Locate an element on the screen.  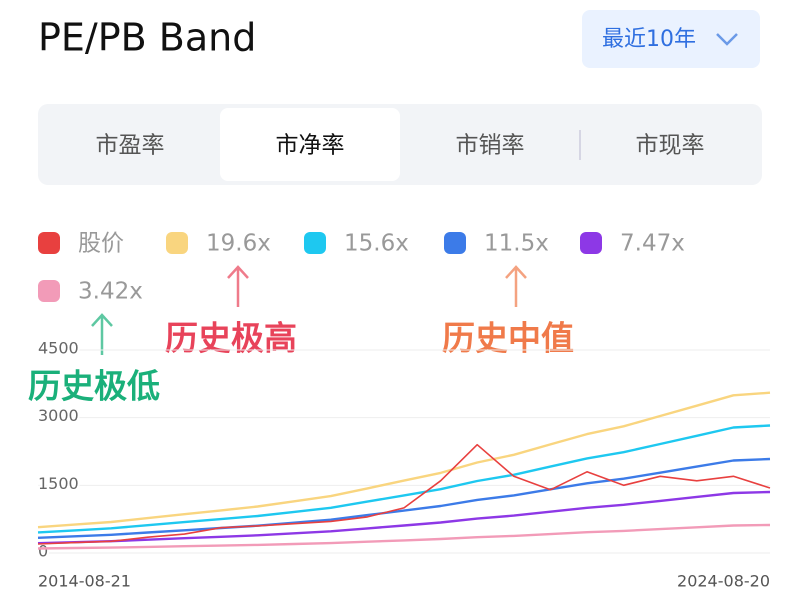
range-label: 最近10年 is located at coordinates (649, 39).